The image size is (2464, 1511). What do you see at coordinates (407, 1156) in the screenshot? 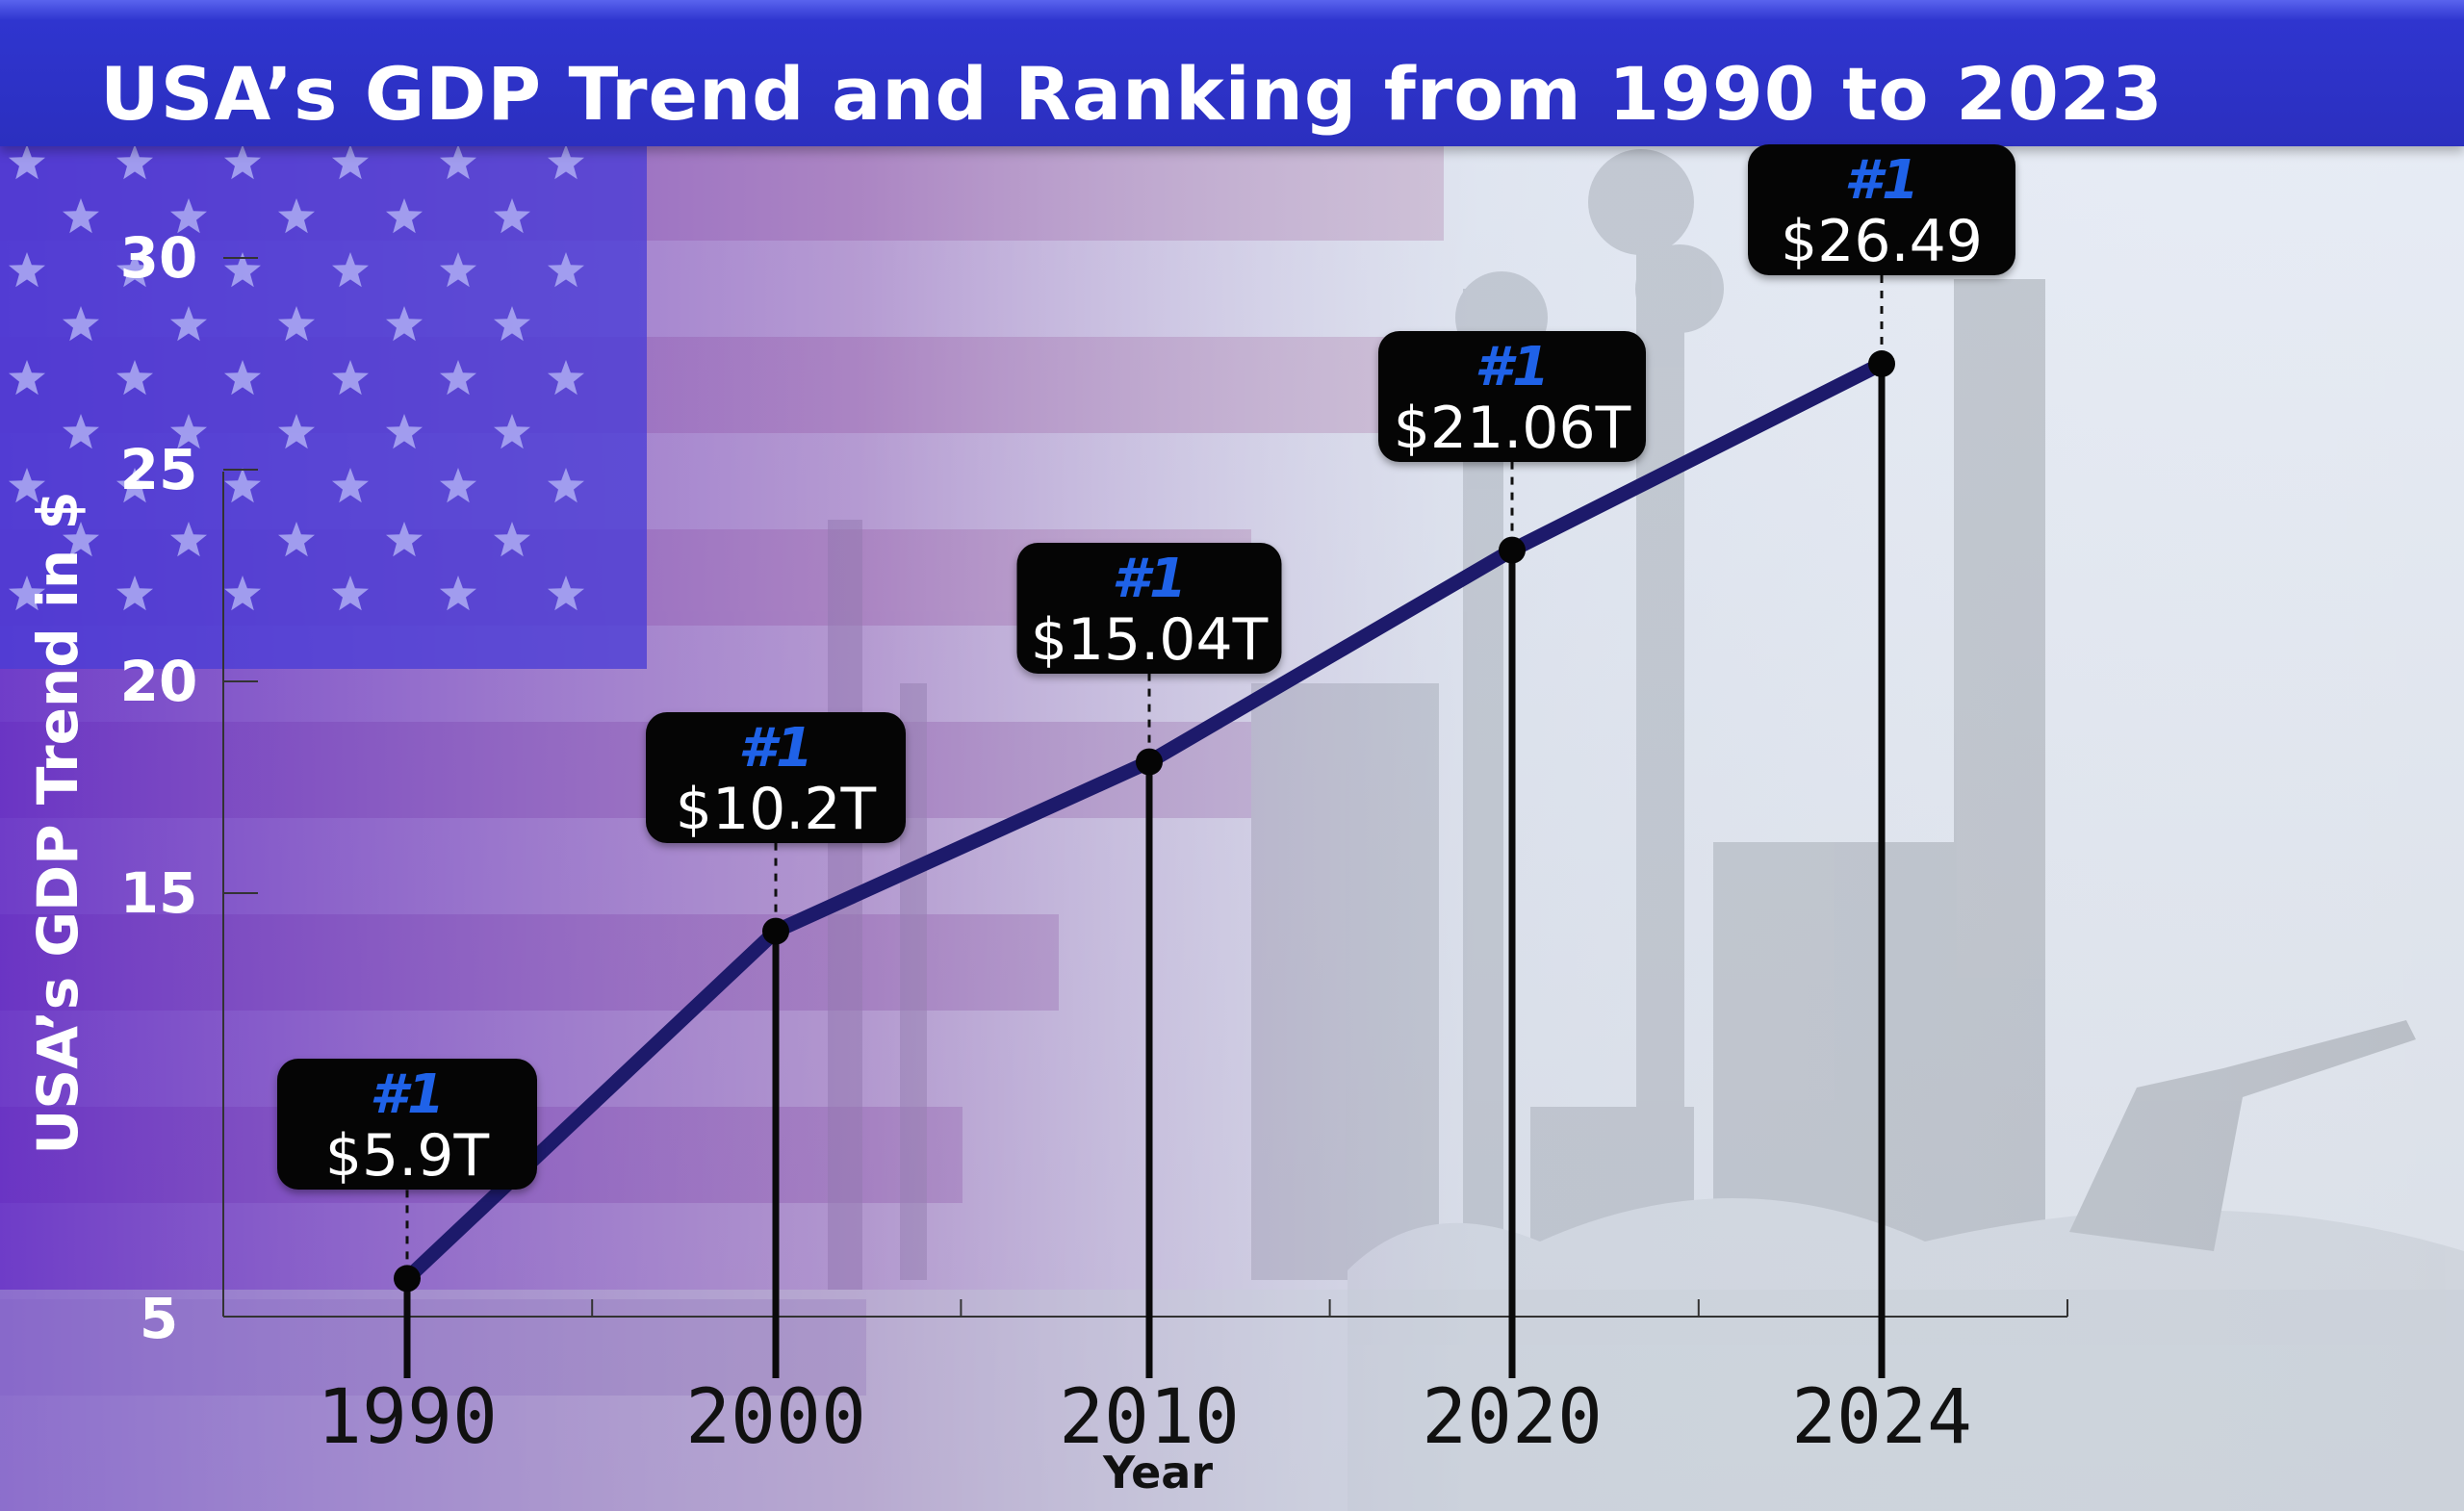
I see `value-label: $5.9T` at bounding box center [407, 1156].